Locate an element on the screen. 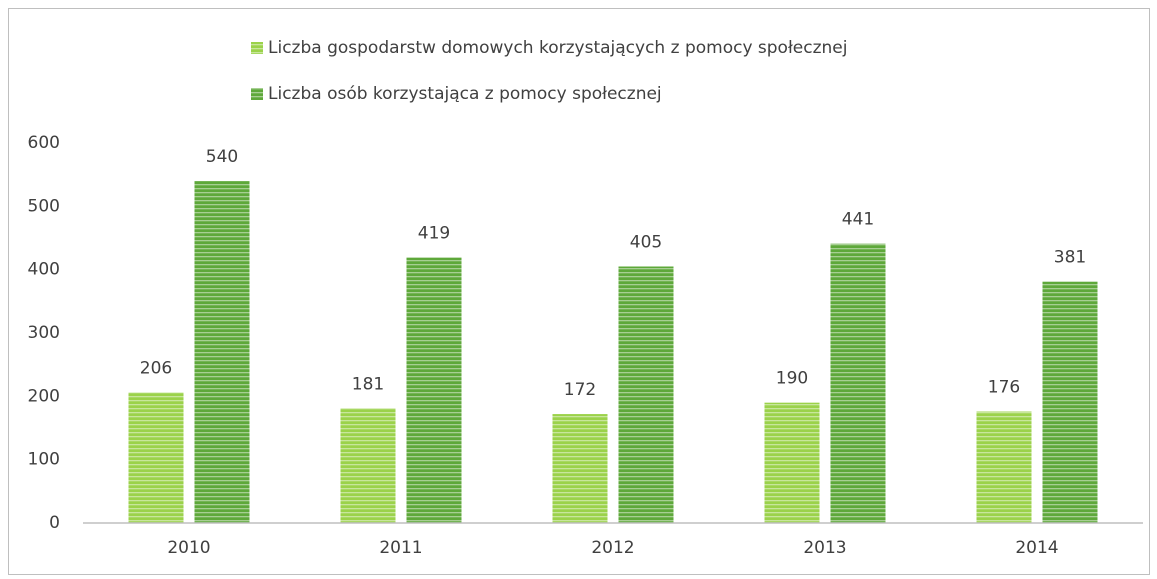  y-tick-label: 100 is located at coordinates (44, 460).